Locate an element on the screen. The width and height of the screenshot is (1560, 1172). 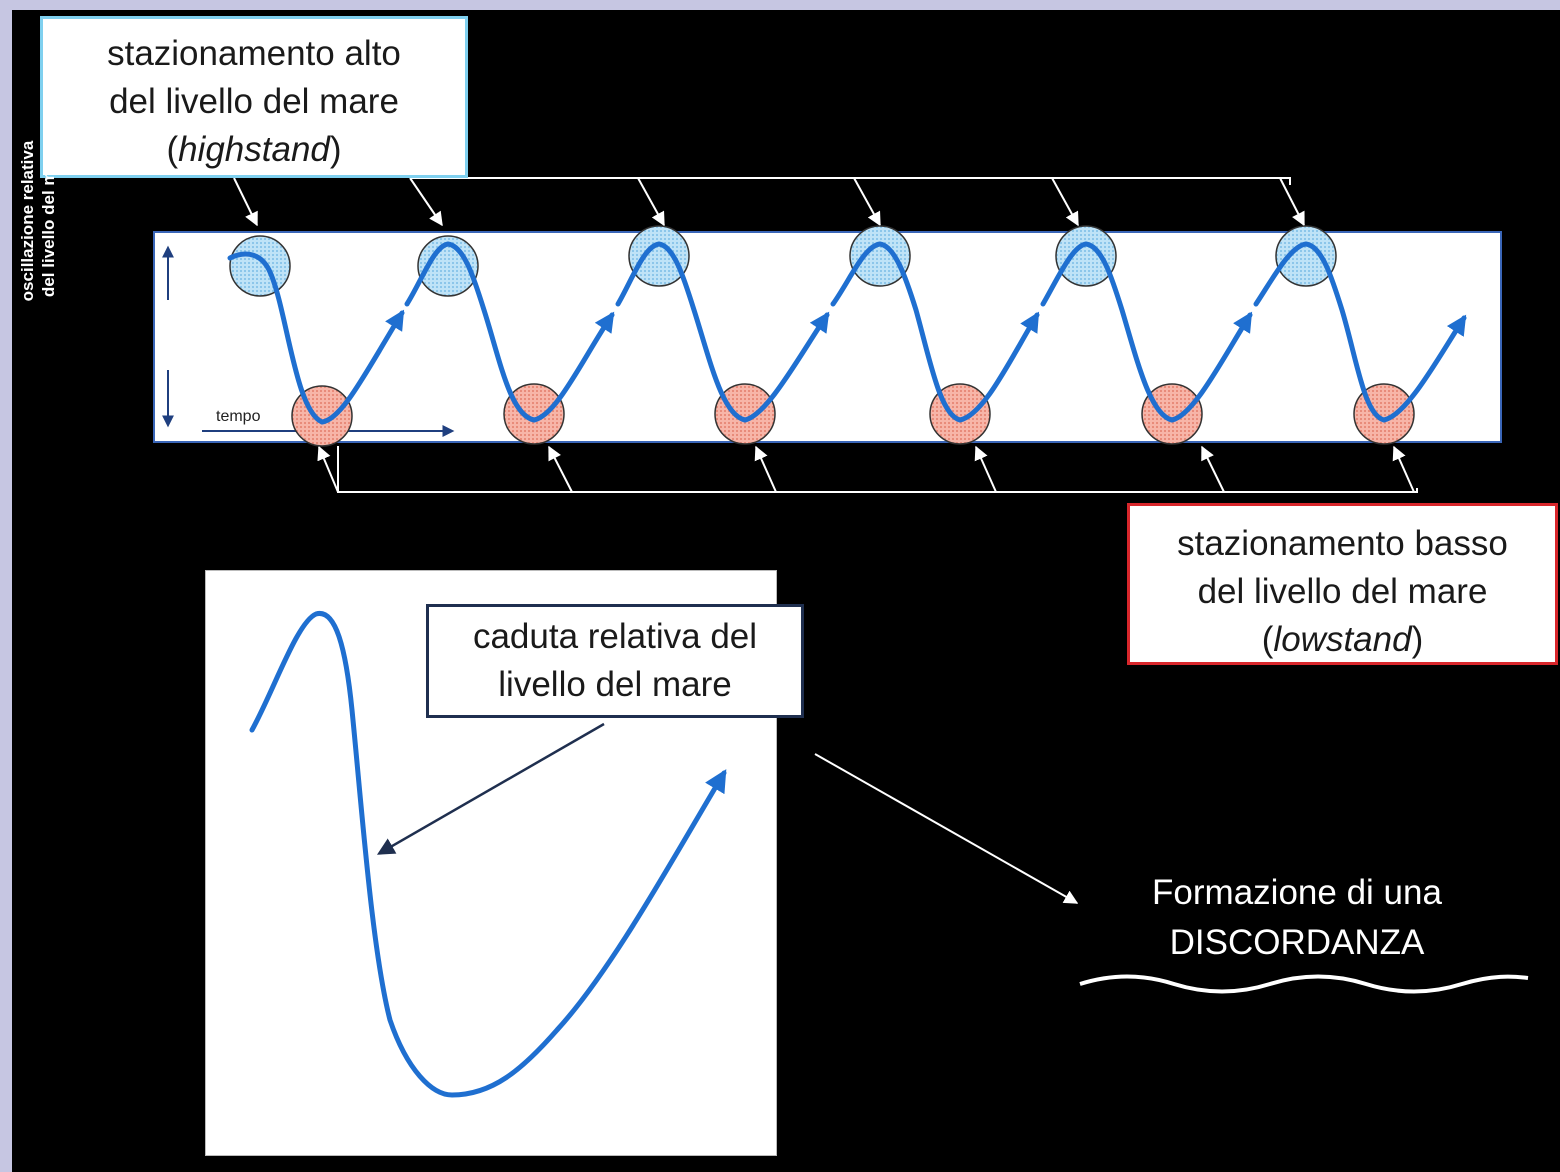
lowstand-line2: del livello del mare is located at coordinates (1342, 591).